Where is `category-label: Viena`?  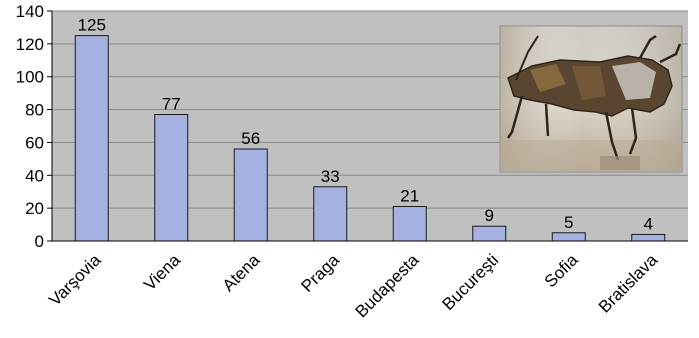
category-label: Viena is located at coordinates (162, 272).